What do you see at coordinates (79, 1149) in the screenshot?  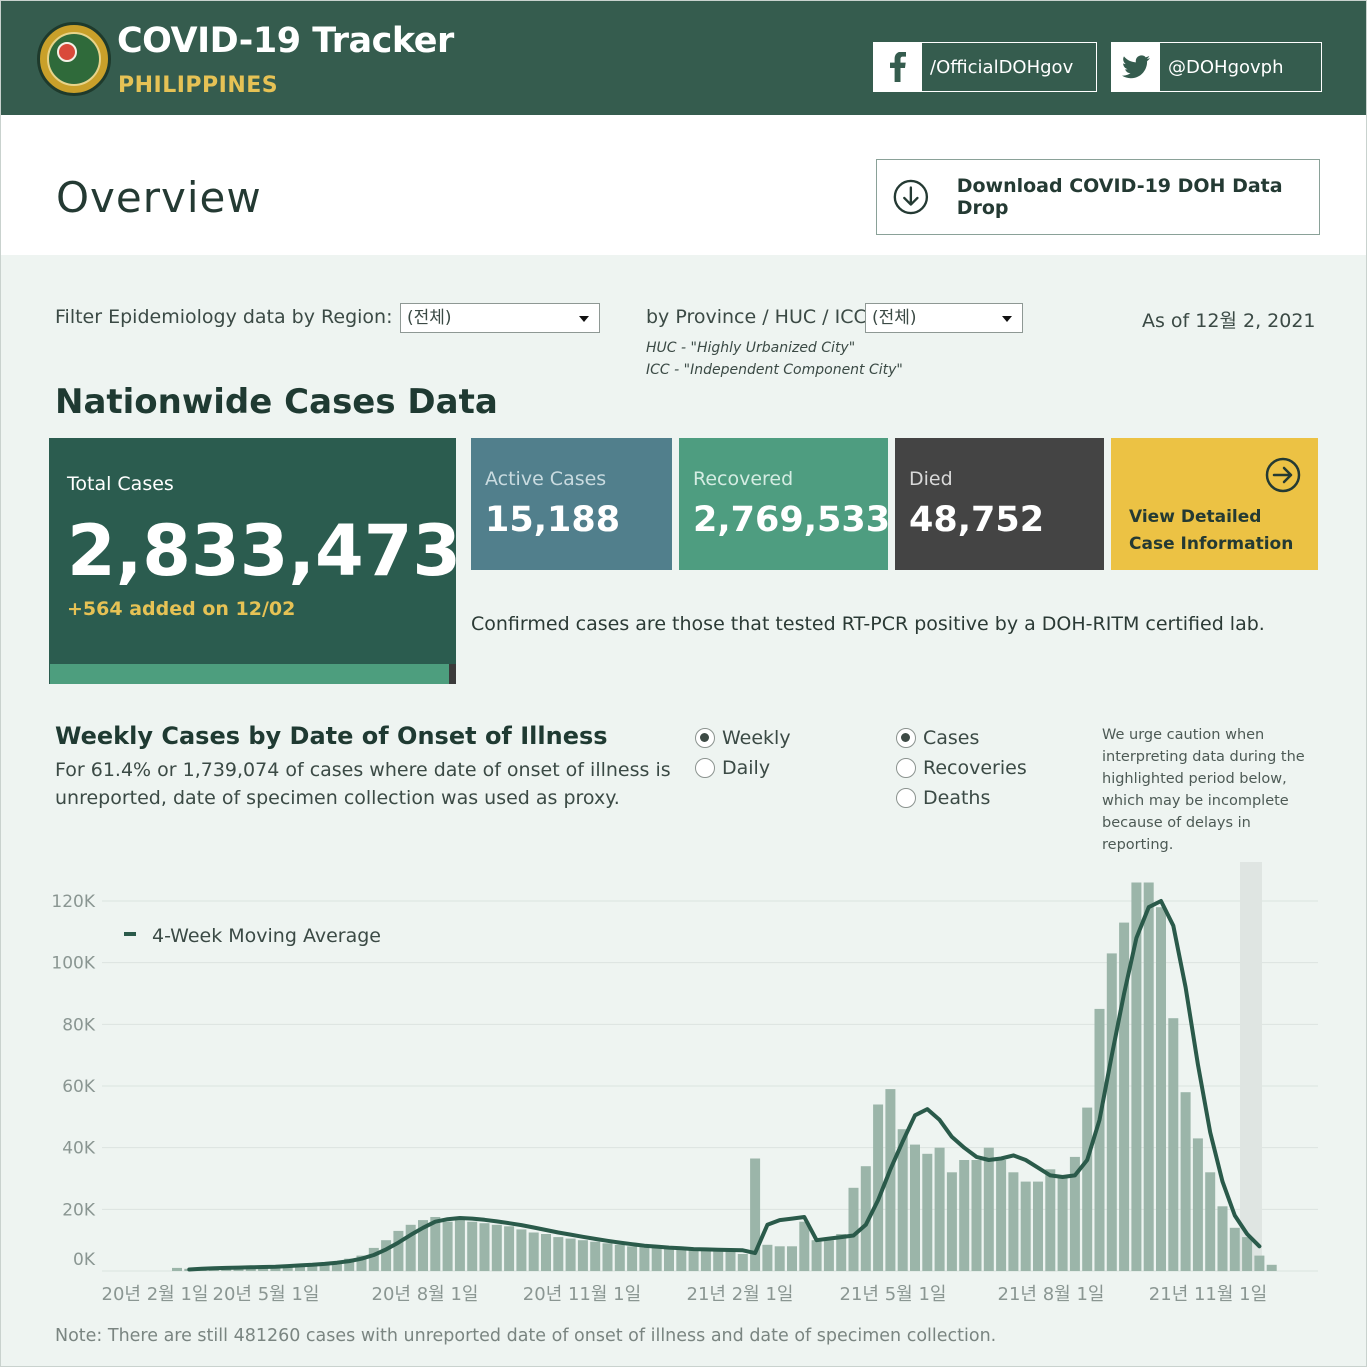 I see `y-tick-label: 40K` at bounding box center [79, 1149].